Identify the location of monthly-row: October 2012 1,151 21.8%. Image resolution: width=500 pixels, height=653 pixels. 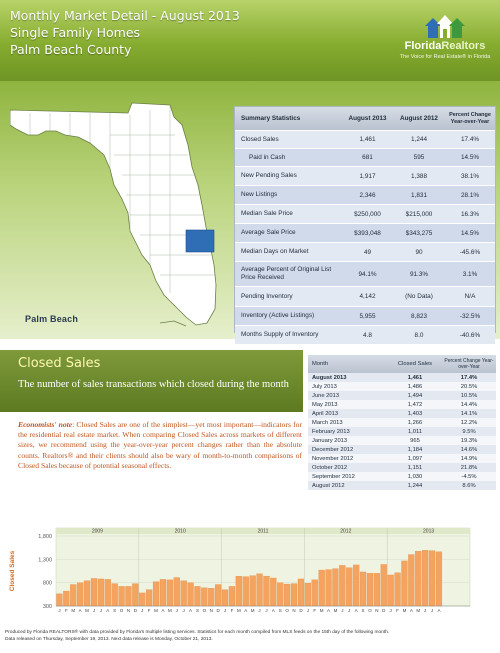
(402, 467).